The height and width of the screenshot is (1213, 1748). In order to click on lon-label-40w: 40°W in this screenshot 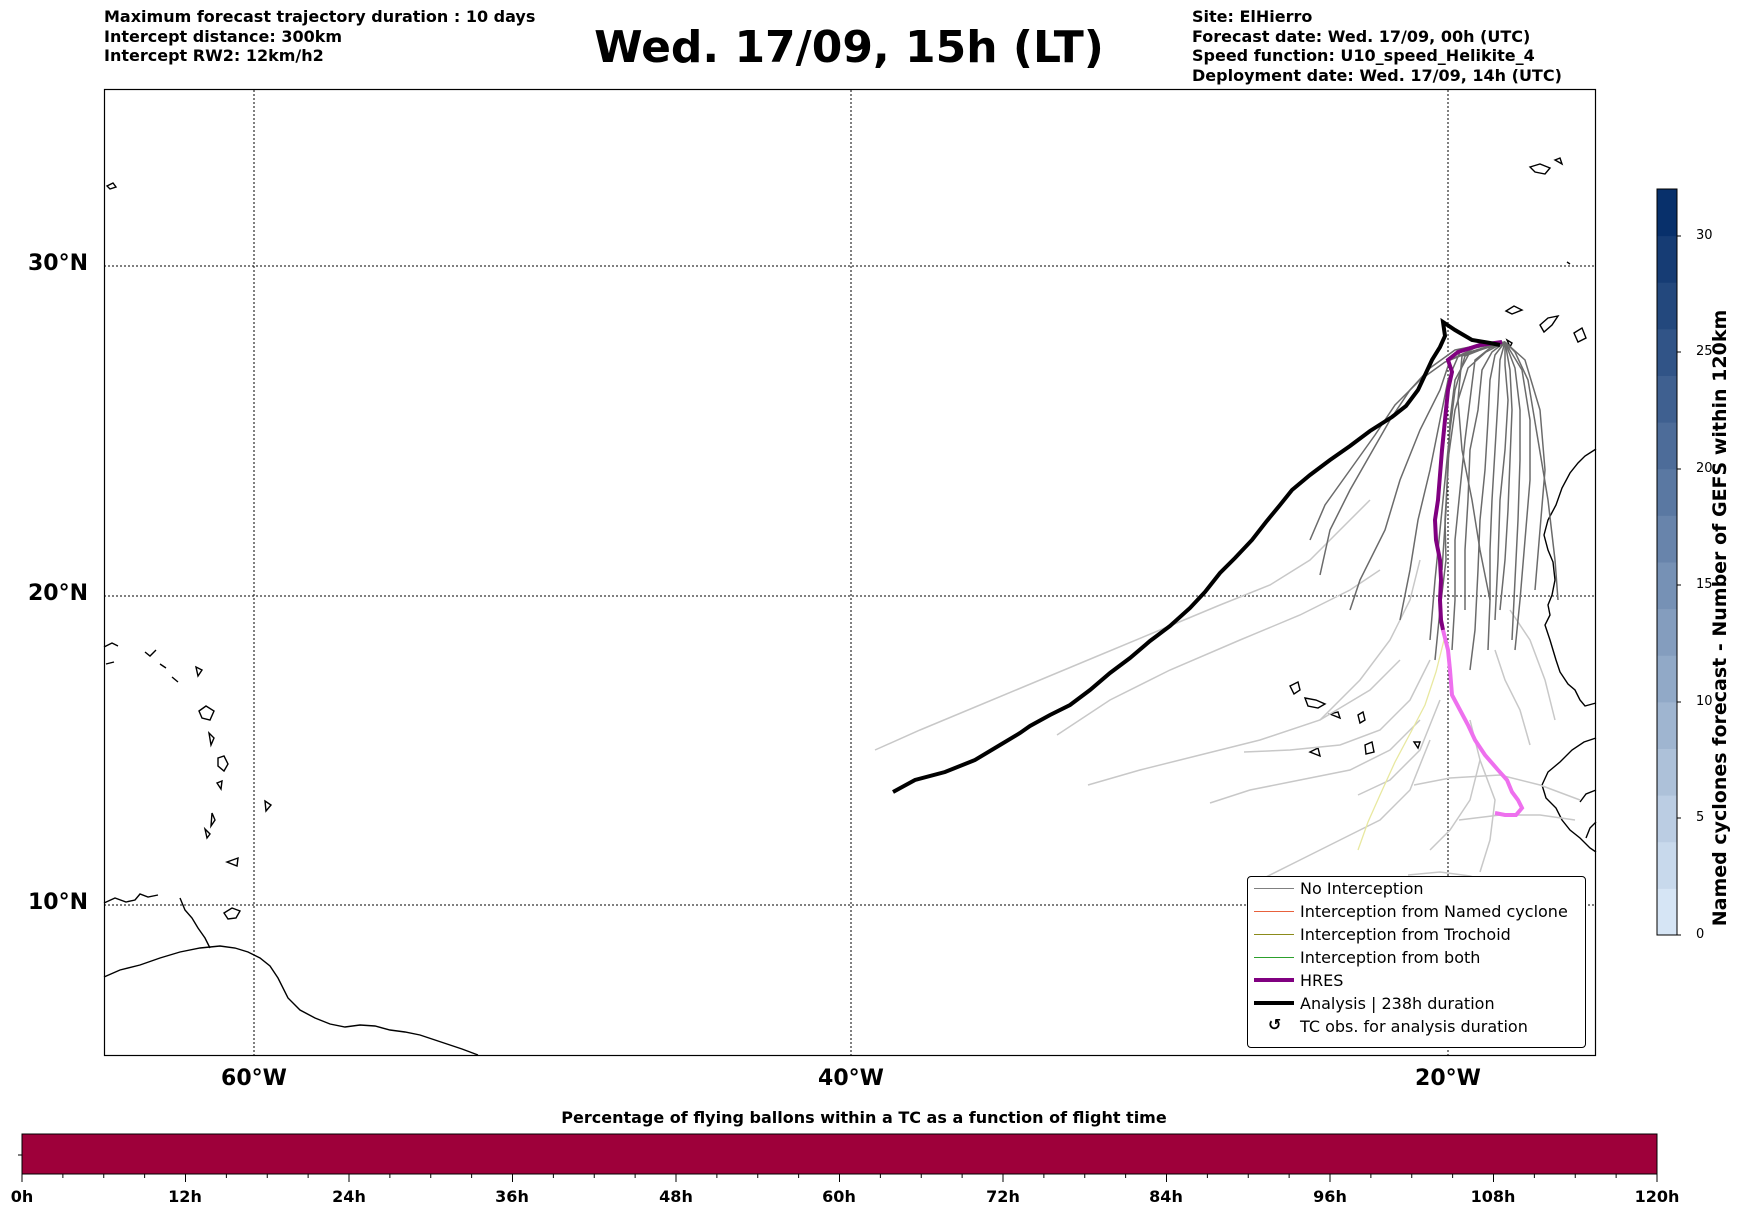, I will do `click(851, 1078)`.